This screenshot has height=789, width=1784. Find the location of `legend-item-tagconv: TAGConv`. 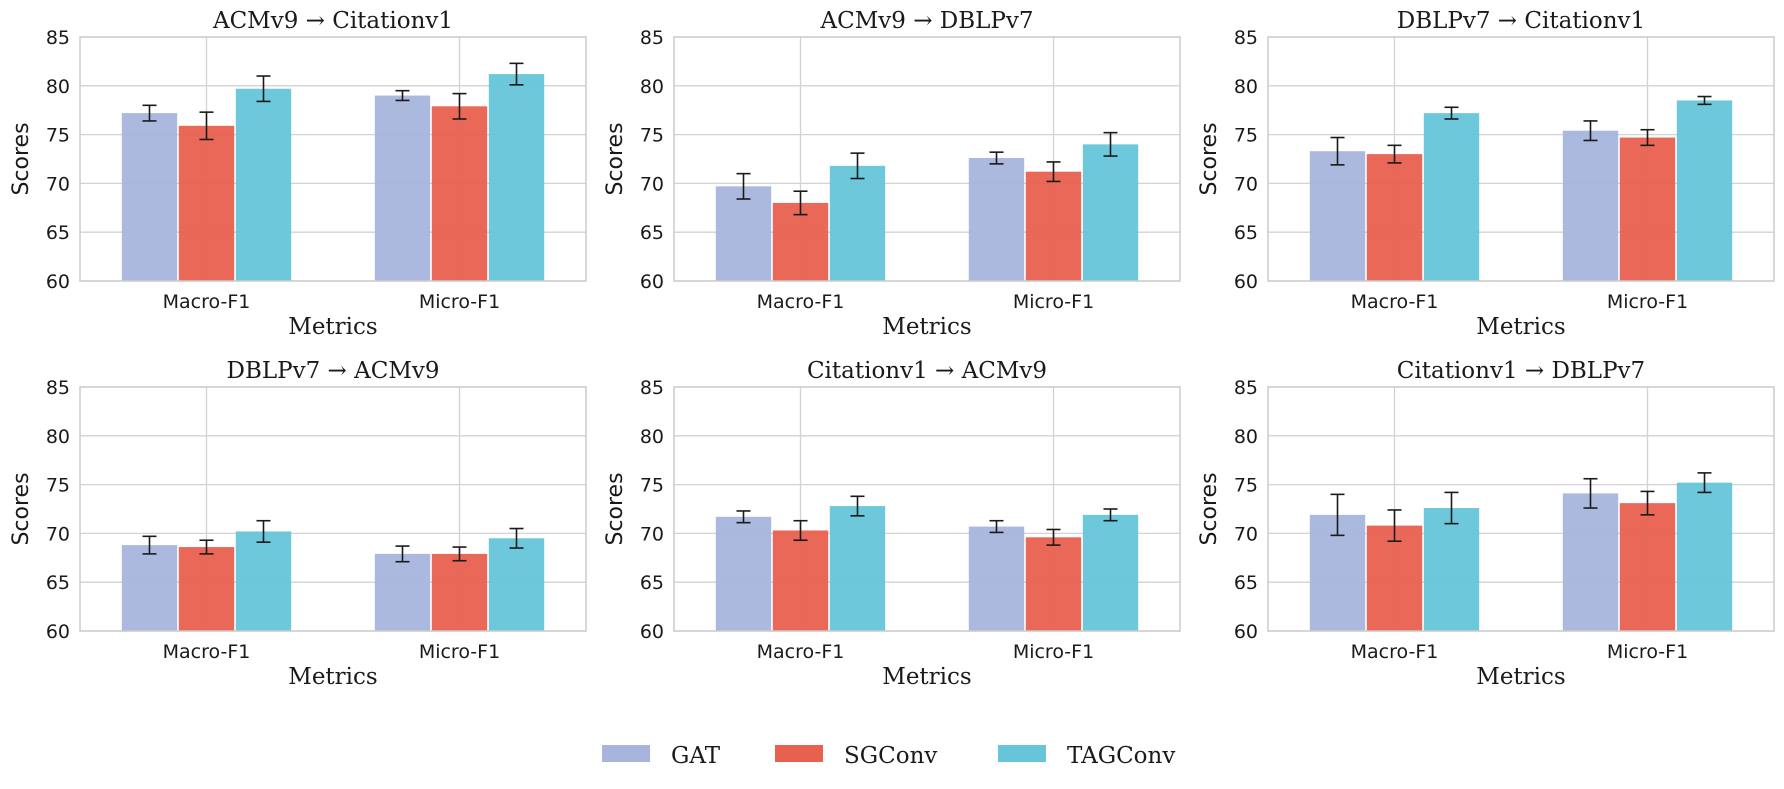

legend-item-tagconv: TAGConv is located at coordinates (1086, 756).